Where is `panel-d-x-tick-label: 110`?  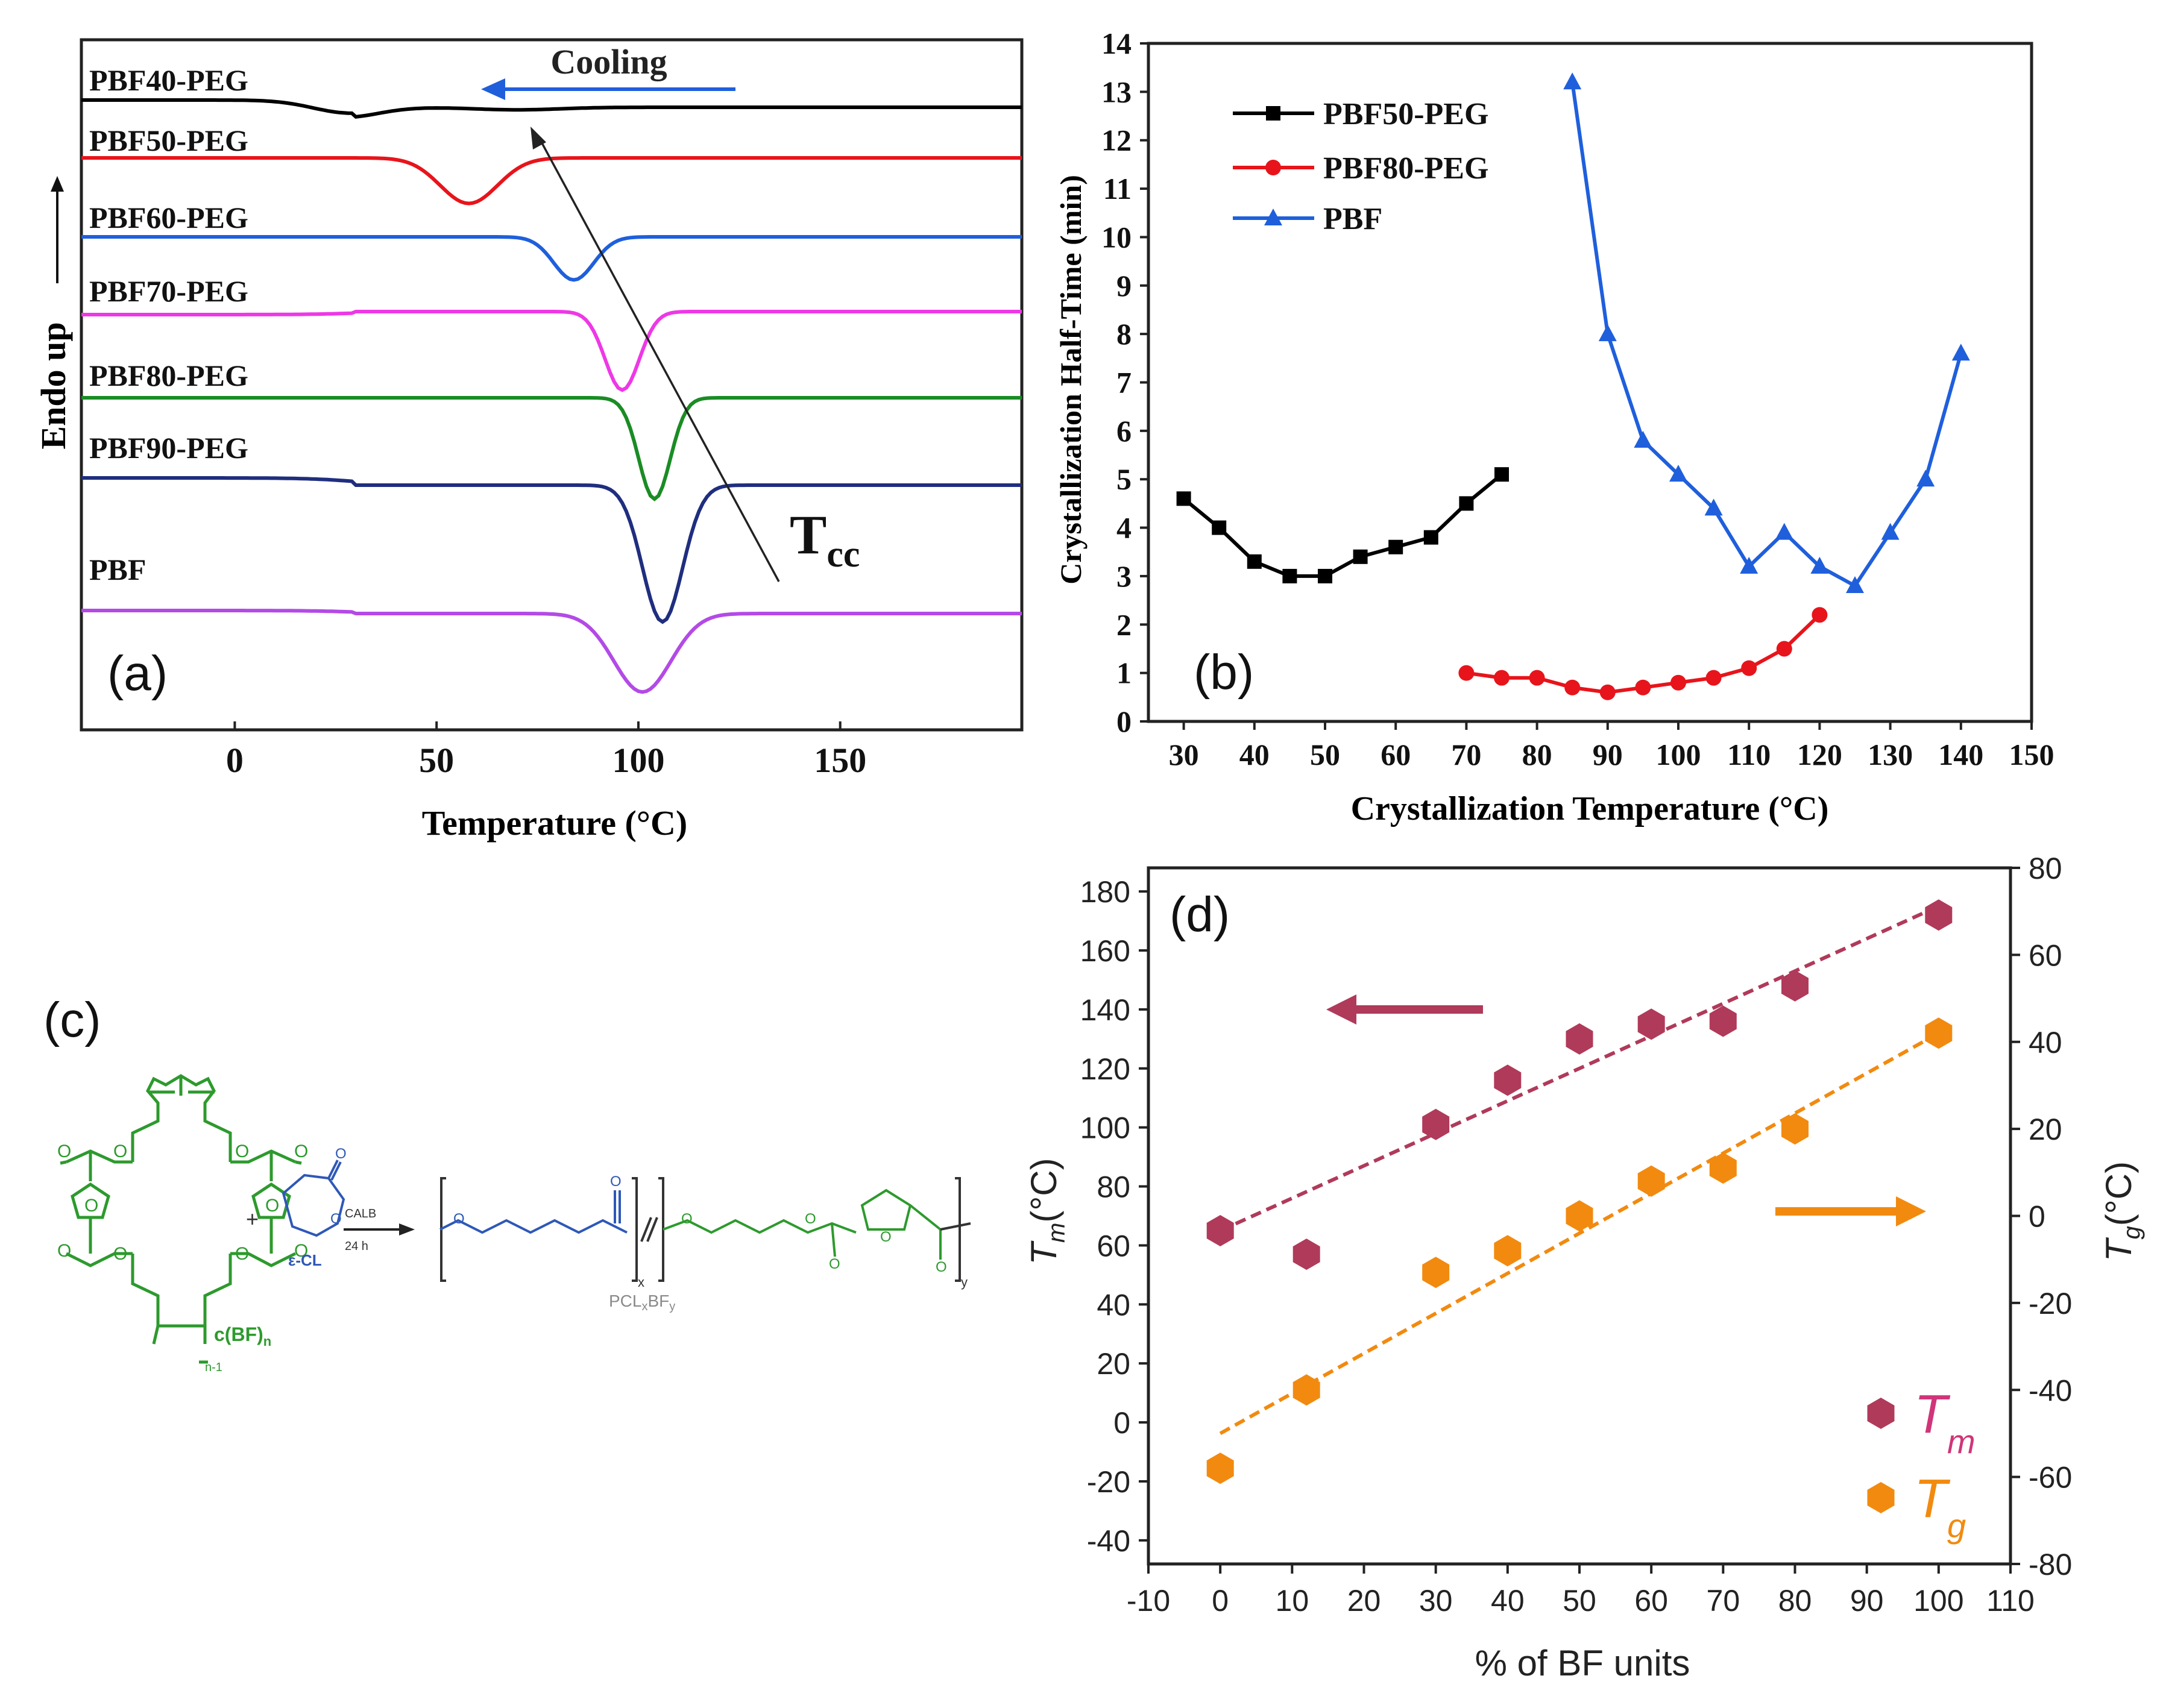 panel-d-x-tick-label: 110 is located at coordinates (2010, 1601).